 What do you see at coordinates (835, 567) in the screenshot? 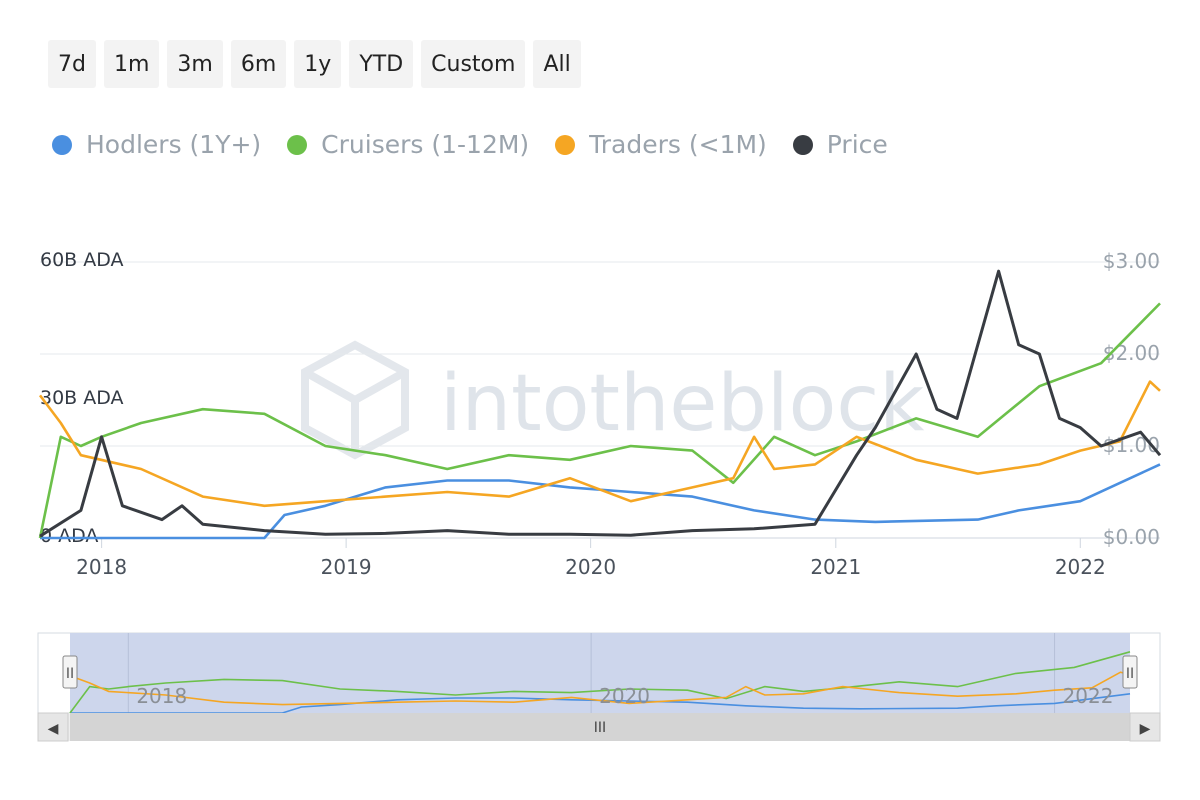
I see `x-axis-label: 2021` at bounding box center [835, 567].